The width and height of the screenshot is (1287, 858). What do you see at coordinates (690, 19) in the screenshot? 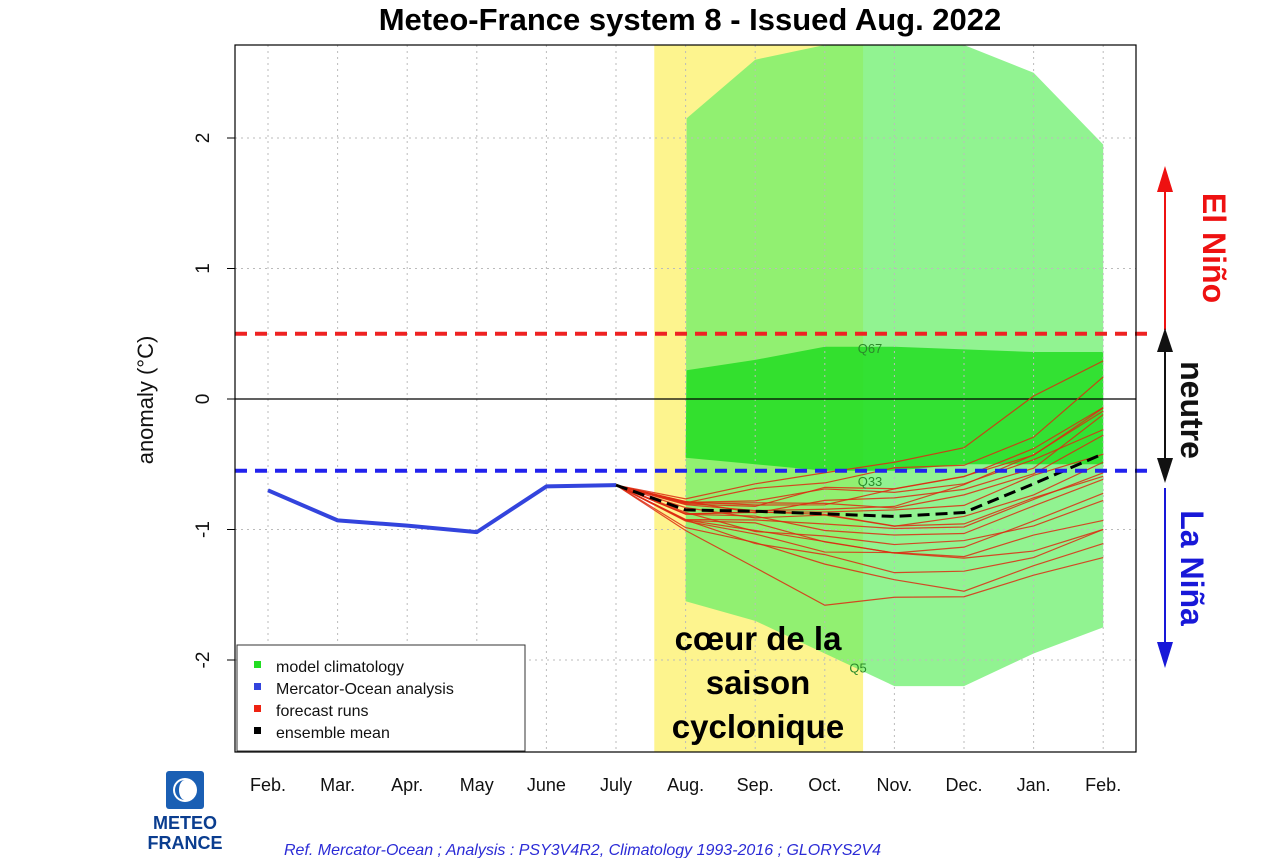
I see `chart-title: Meteo-France system 8 - Issued Aug. 2022` at bounding box center [690, 19].